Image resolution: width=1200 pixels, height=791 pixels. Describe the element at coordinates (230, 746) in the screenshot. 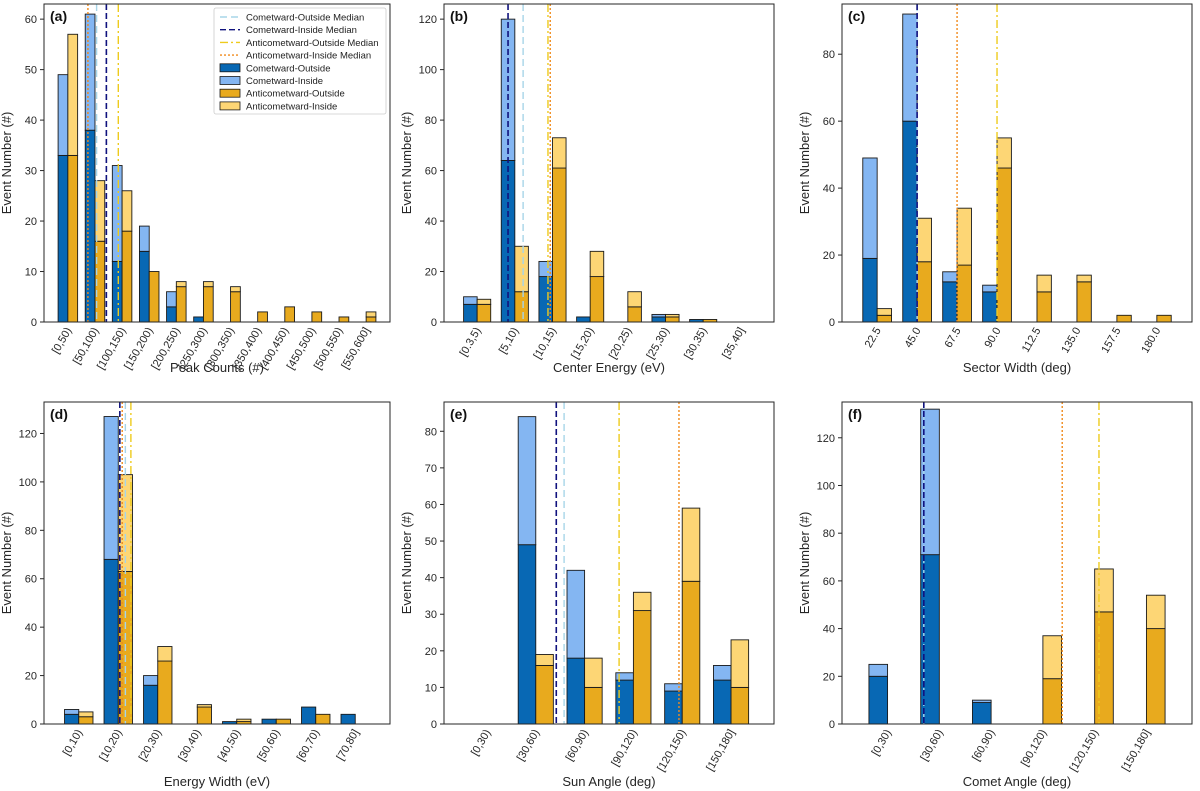

I see `x-tick-label: [40,50)` at that location.